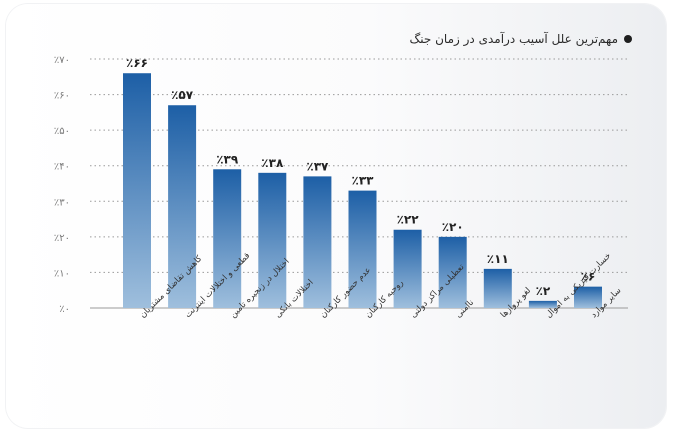 The image size is (696, 438). What do you see at coordinates (227, 159) in the screenshot?
I see `data-label: ٪۳۹` at bounding box center [227, 159].